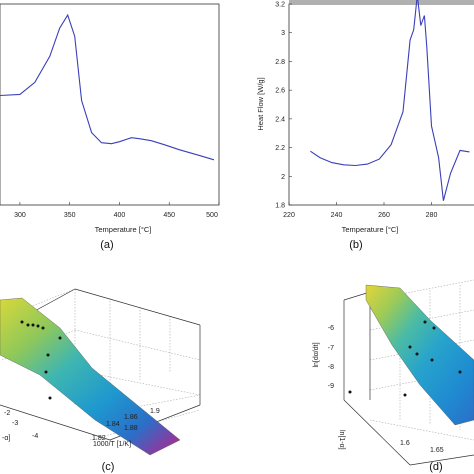  What do you see at coordinates (280, 5) in the screenshot?
I see `chart-b-y-tick-label: 3.2` at bounding box center [280, 5].